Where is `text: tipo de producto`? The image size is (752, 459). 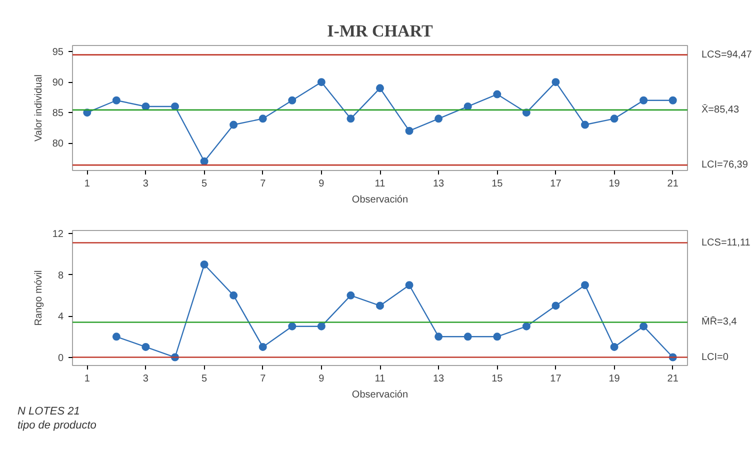
text: tipo de producto is located at coordinates (57, 426).